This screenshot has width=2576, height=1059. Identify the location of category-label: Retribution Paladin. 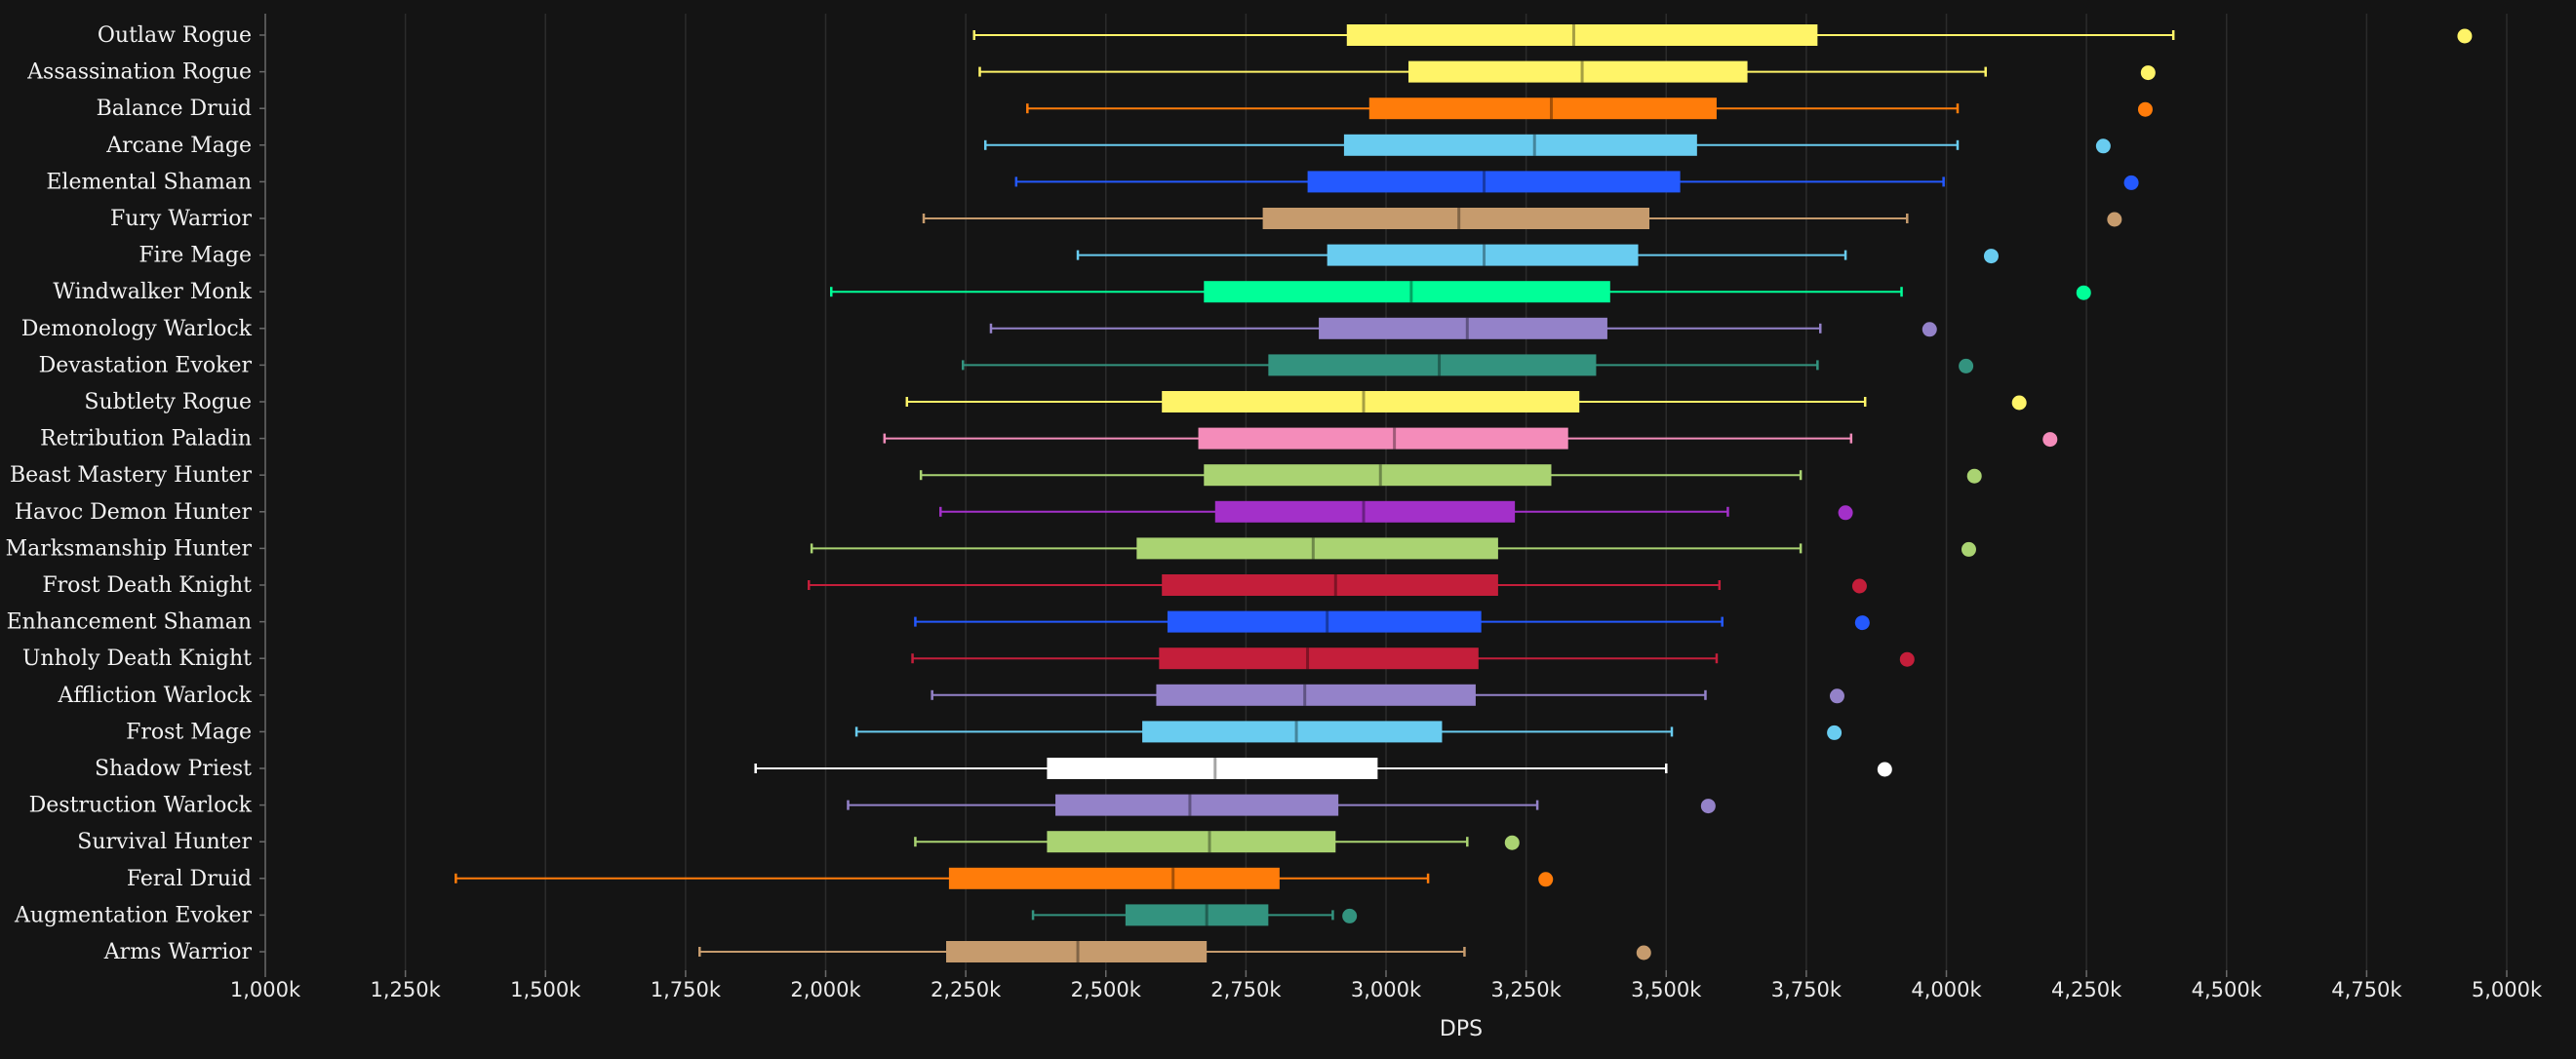
(146, 439).